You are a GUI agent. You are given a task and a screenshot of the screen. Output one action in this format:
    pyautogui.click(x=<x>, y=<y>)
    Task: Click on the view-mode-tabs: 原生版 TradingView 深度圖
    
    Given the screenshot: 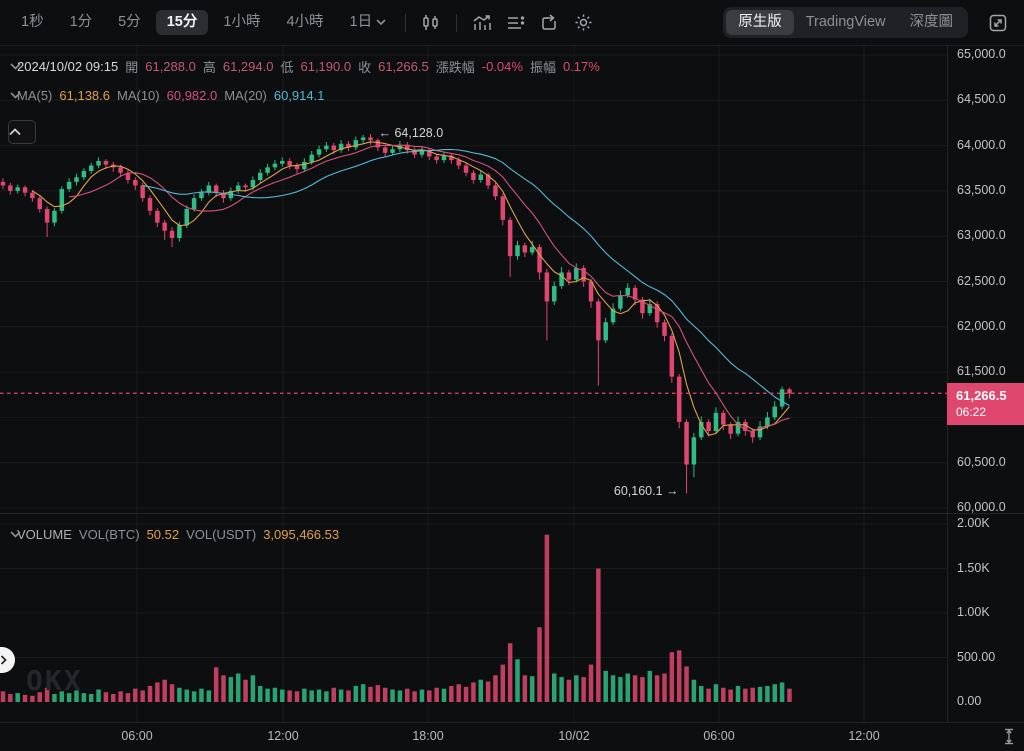 What is the action you would take?
    pyautogui.click(x=845, y=22)
    